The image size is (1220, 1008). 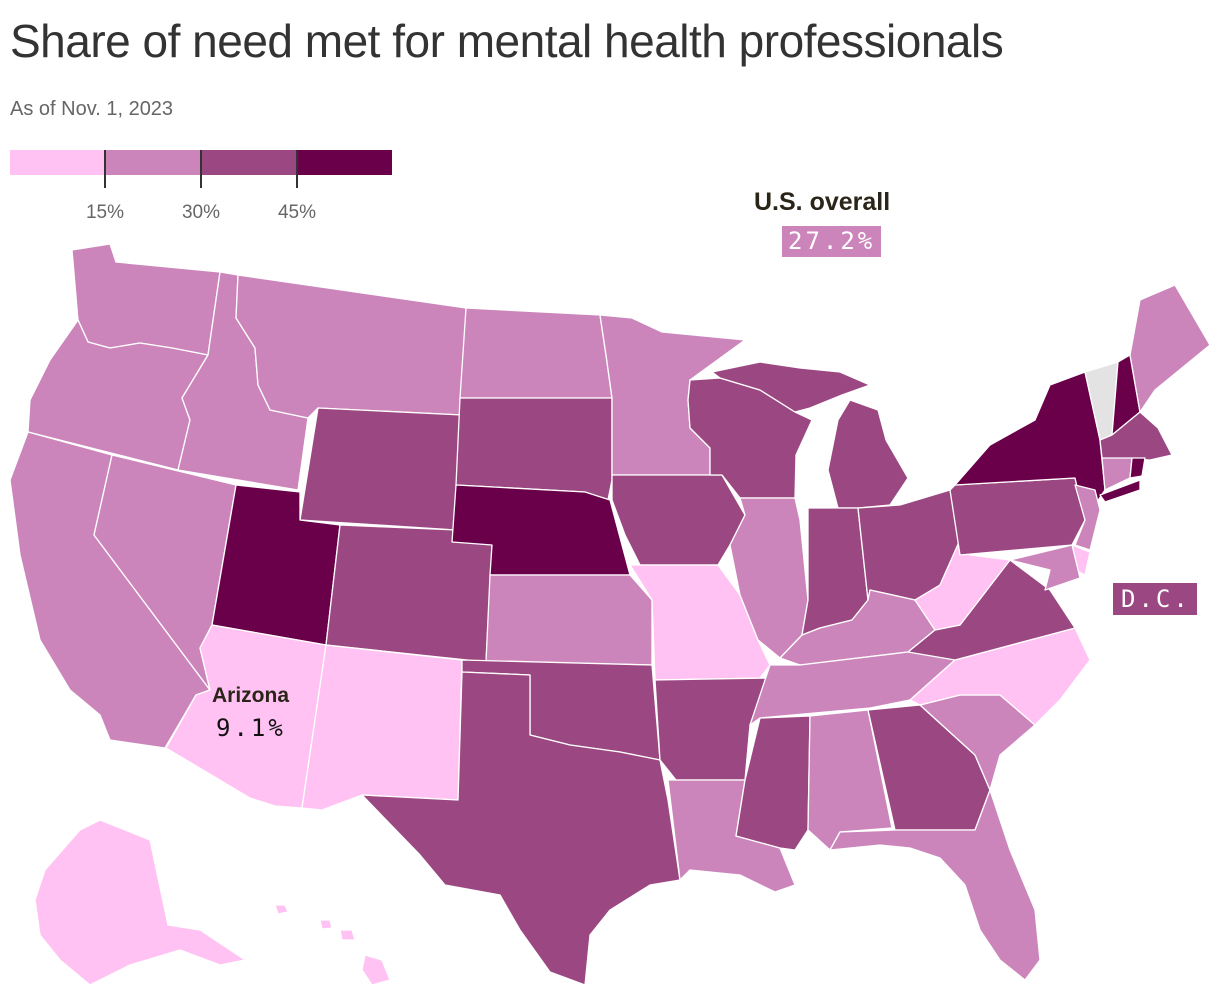 What do you see at coordinates (351, 346) in the screenshot?
I see `state-montana` at bounding box center [351, 346].